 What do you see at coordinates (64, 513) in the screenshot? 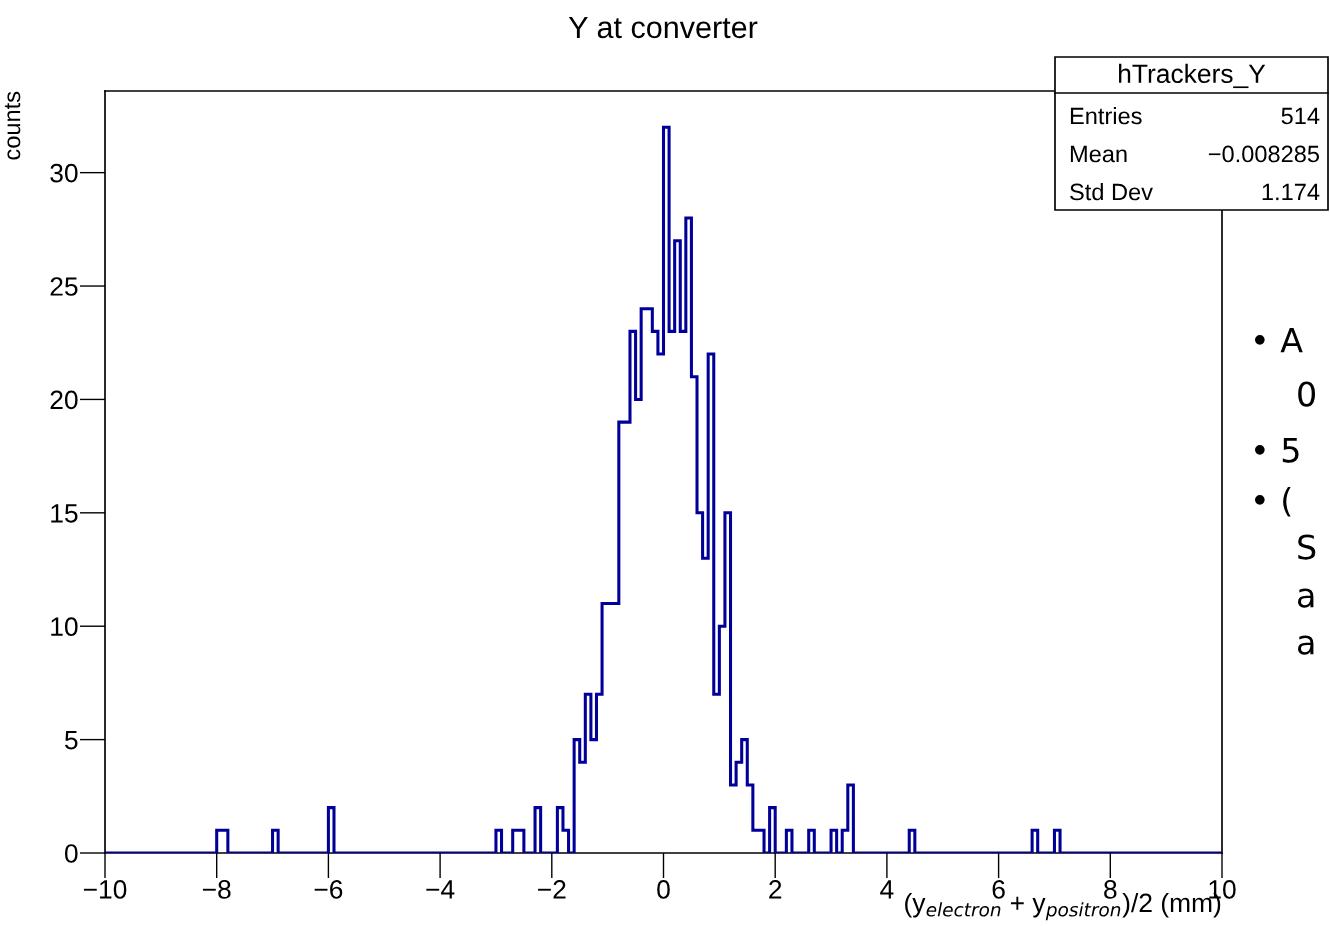
I see `y-tick-label: 15` at bounding box center [64, 513].